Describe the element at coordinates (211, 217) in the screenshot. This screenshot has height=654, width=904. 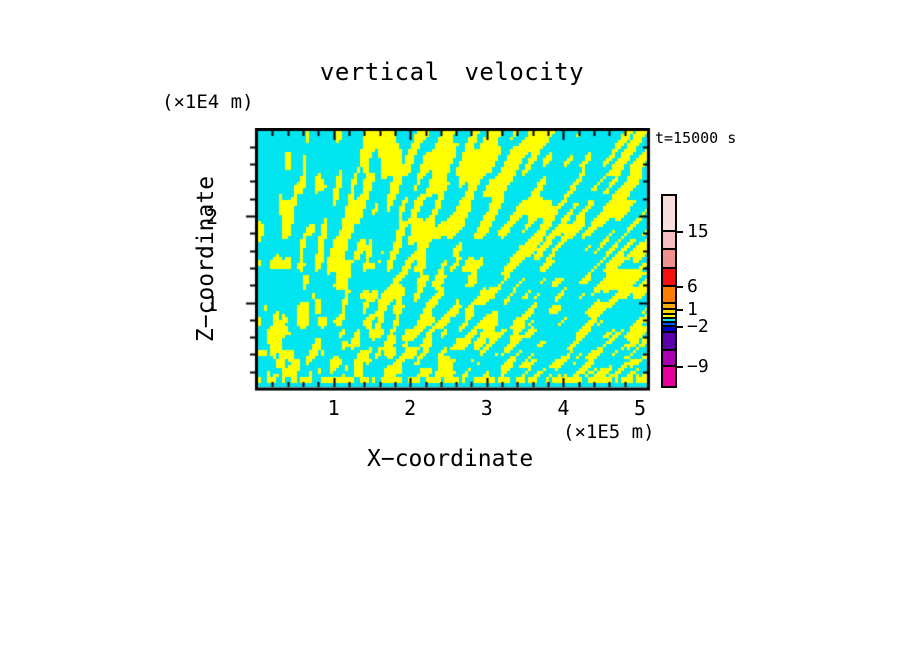
I see `z-tick-label: 2` at that location.